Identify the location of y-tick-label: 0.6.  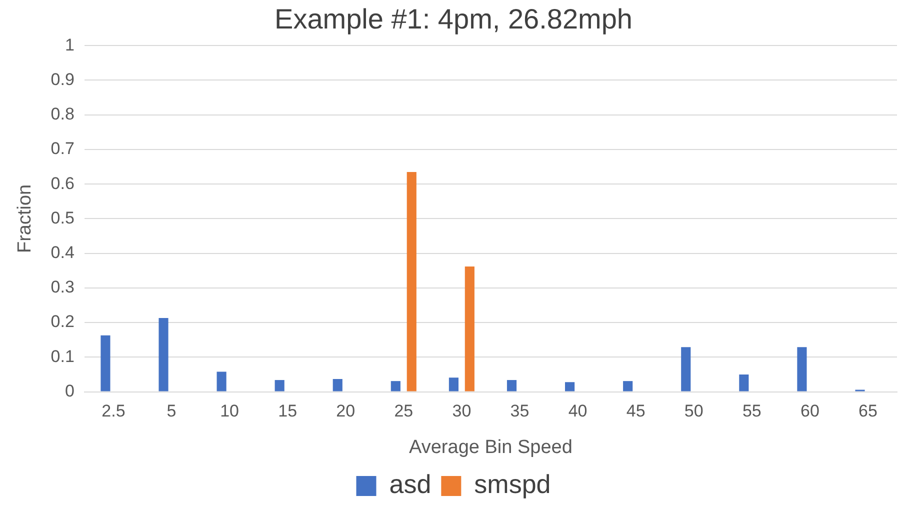
(62, 183).